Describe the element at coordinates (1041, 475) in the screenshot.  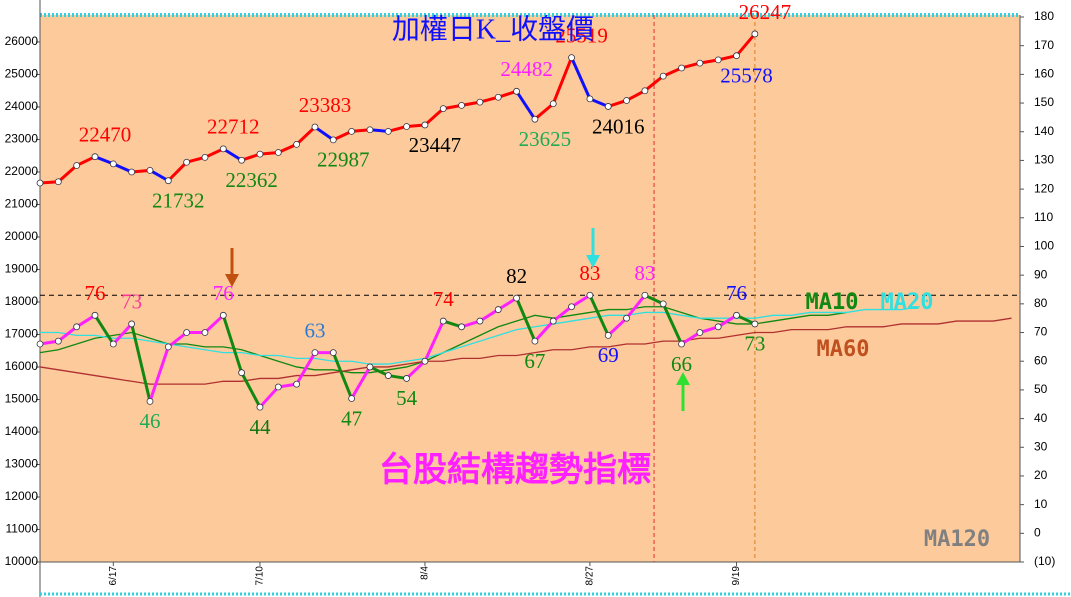
I see `y2-tick-label: 20` at that location.